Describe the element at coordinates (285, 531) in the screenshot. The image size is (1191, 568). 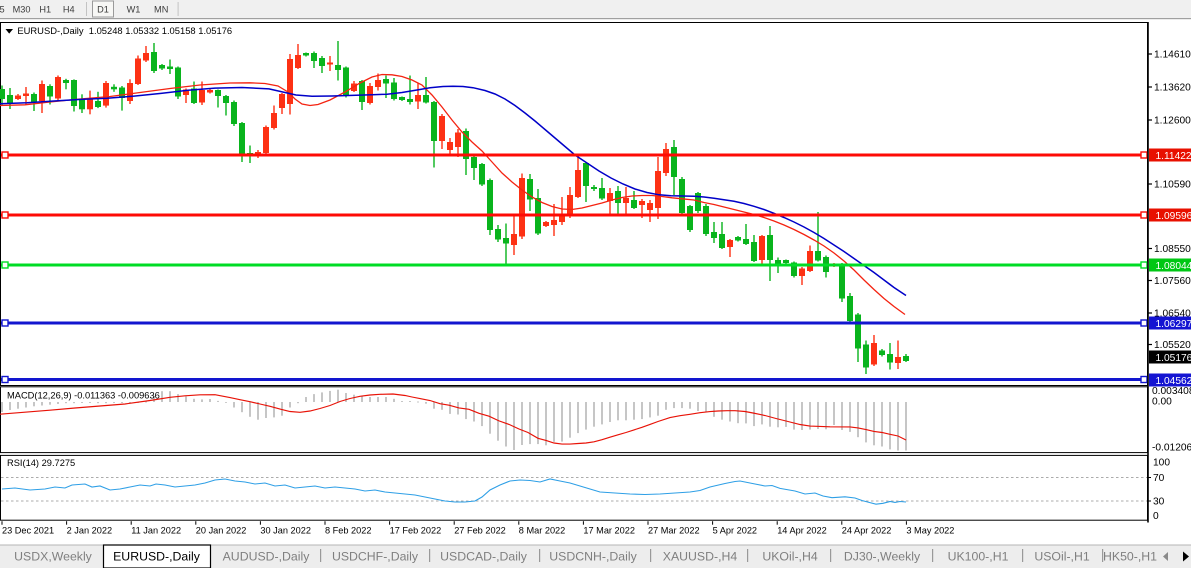
I see `svg-text: 30 Jan 2022` at that location.